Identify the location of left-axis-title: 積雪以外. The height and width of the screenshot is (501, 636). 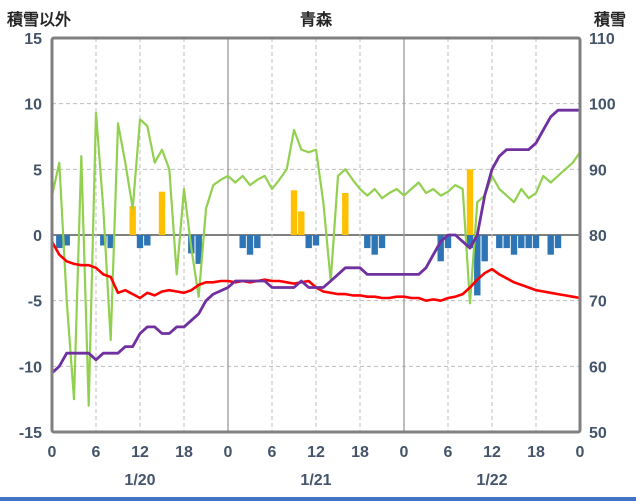
(39, 20).